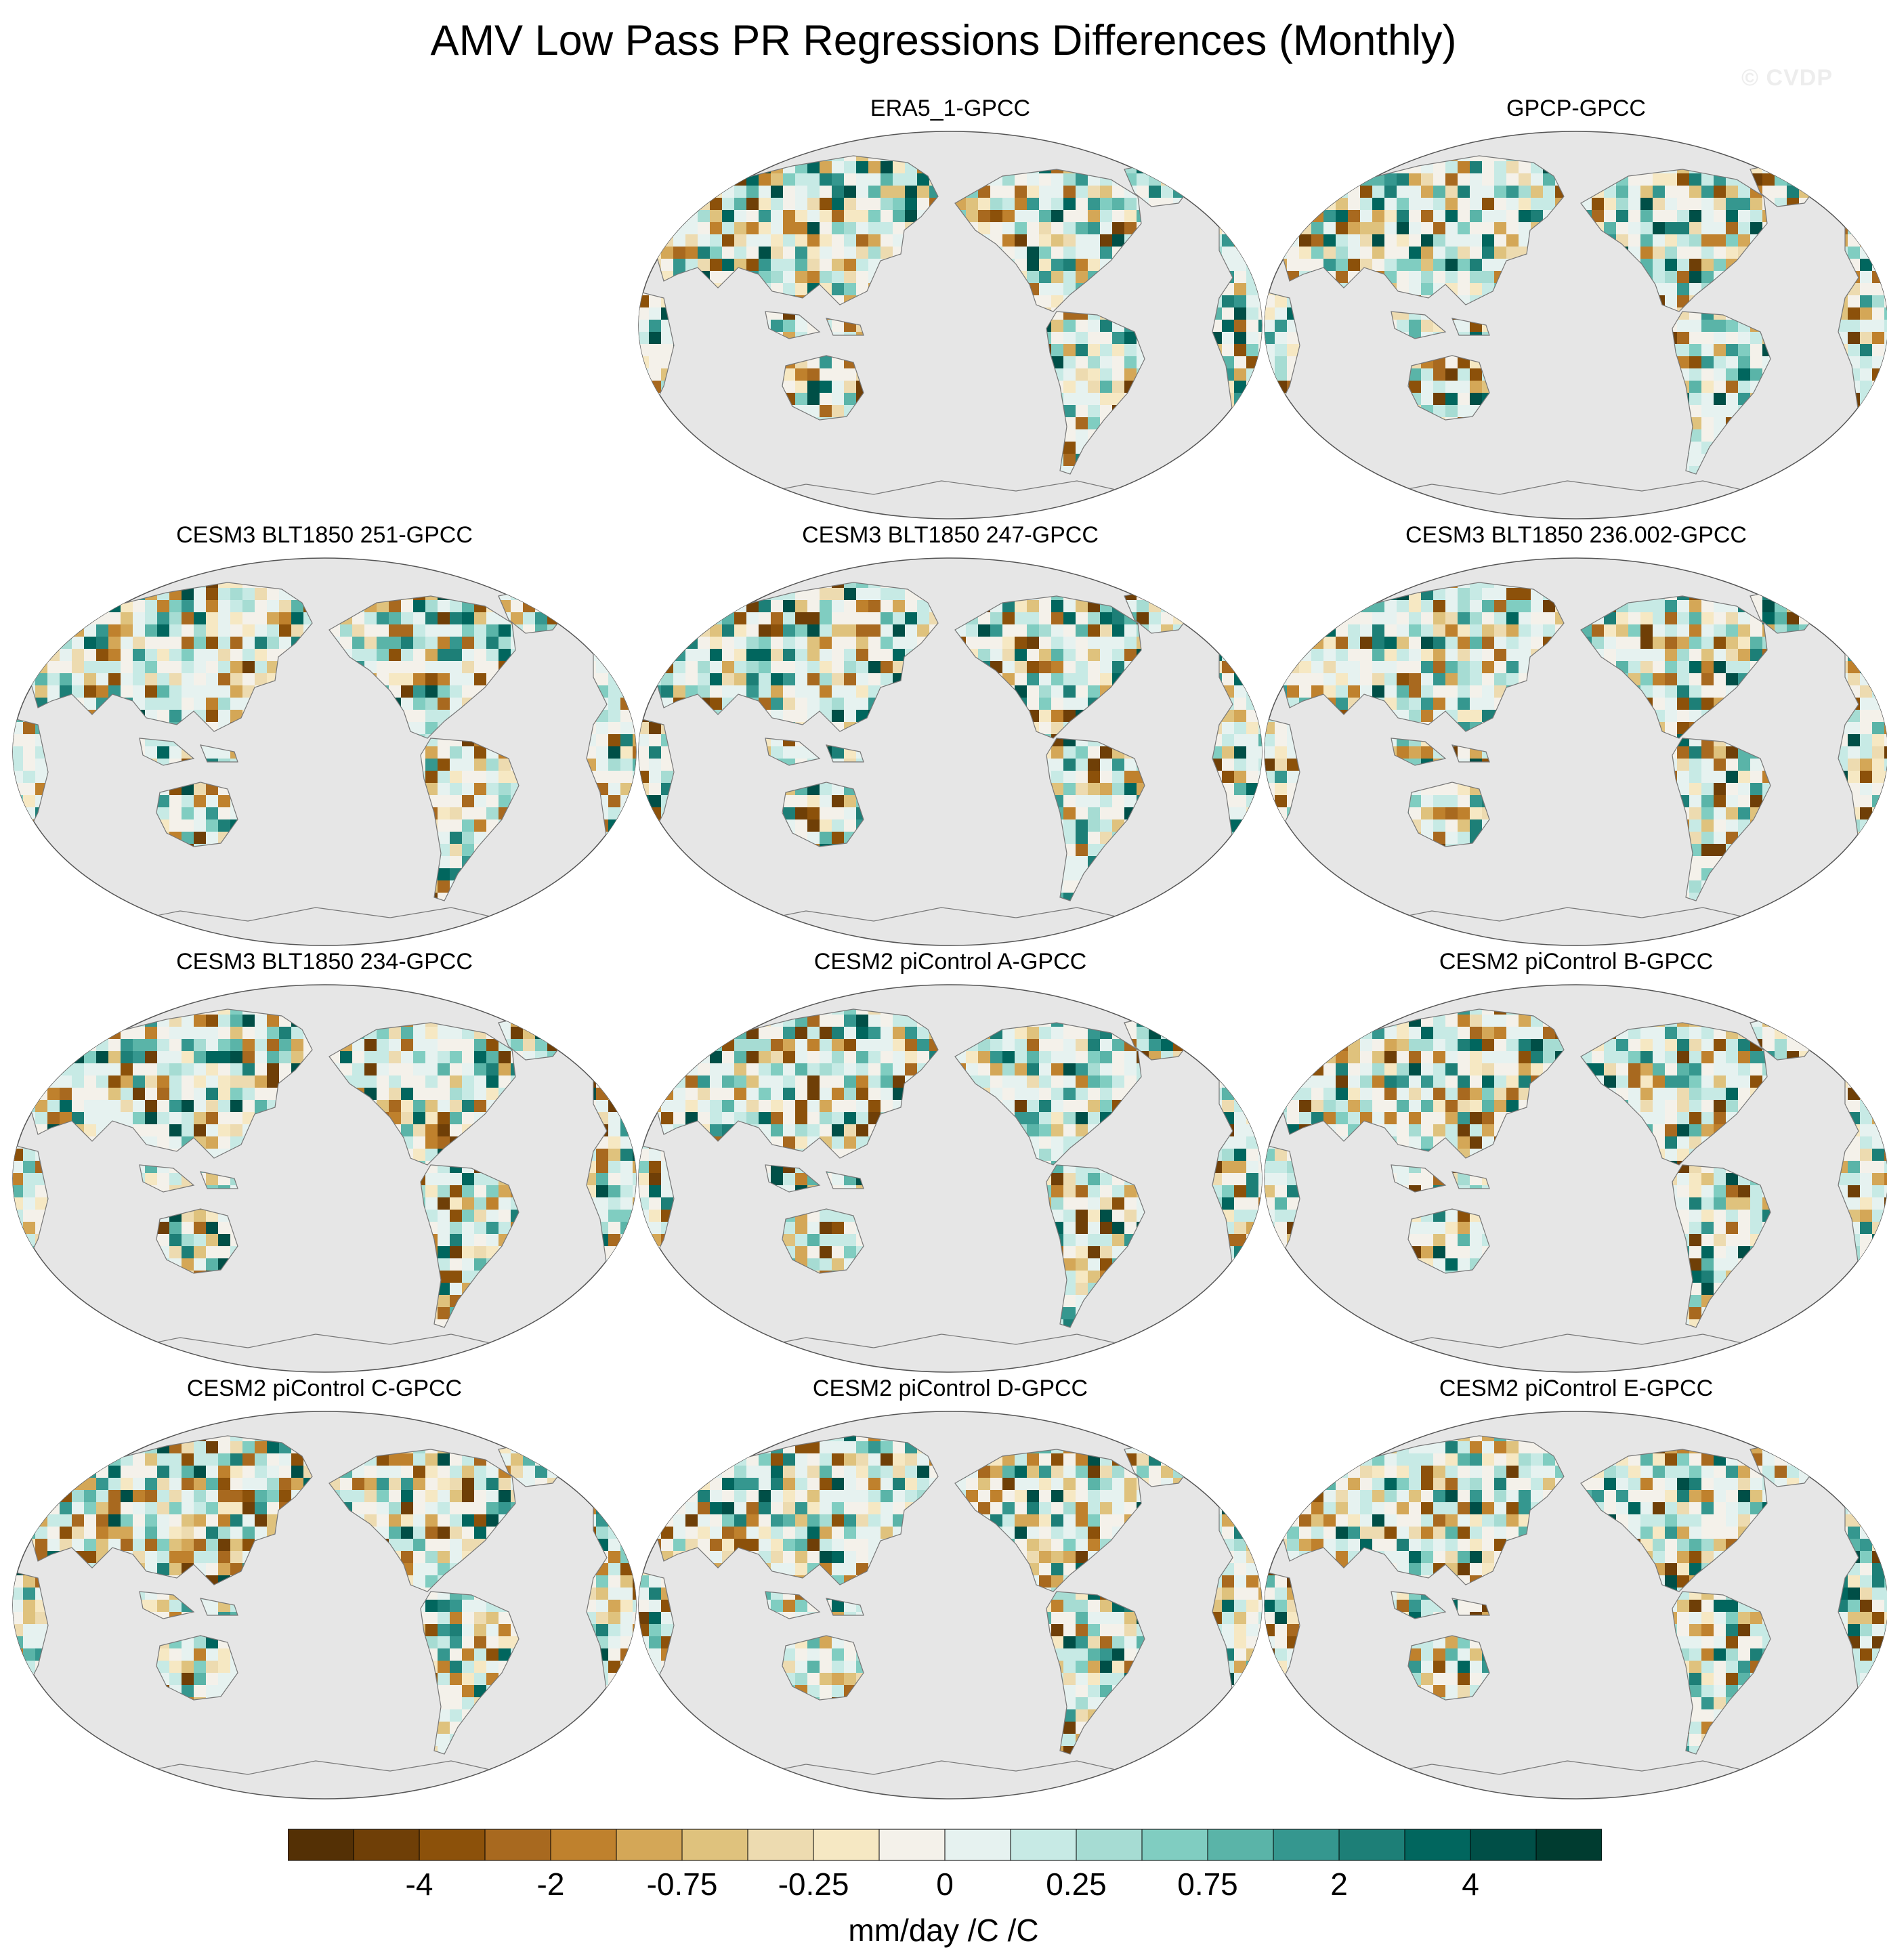 The image size is (1887, 1960). I want to click on panel-title: CESM2 piControl A-GPCC, so click(950, 962).